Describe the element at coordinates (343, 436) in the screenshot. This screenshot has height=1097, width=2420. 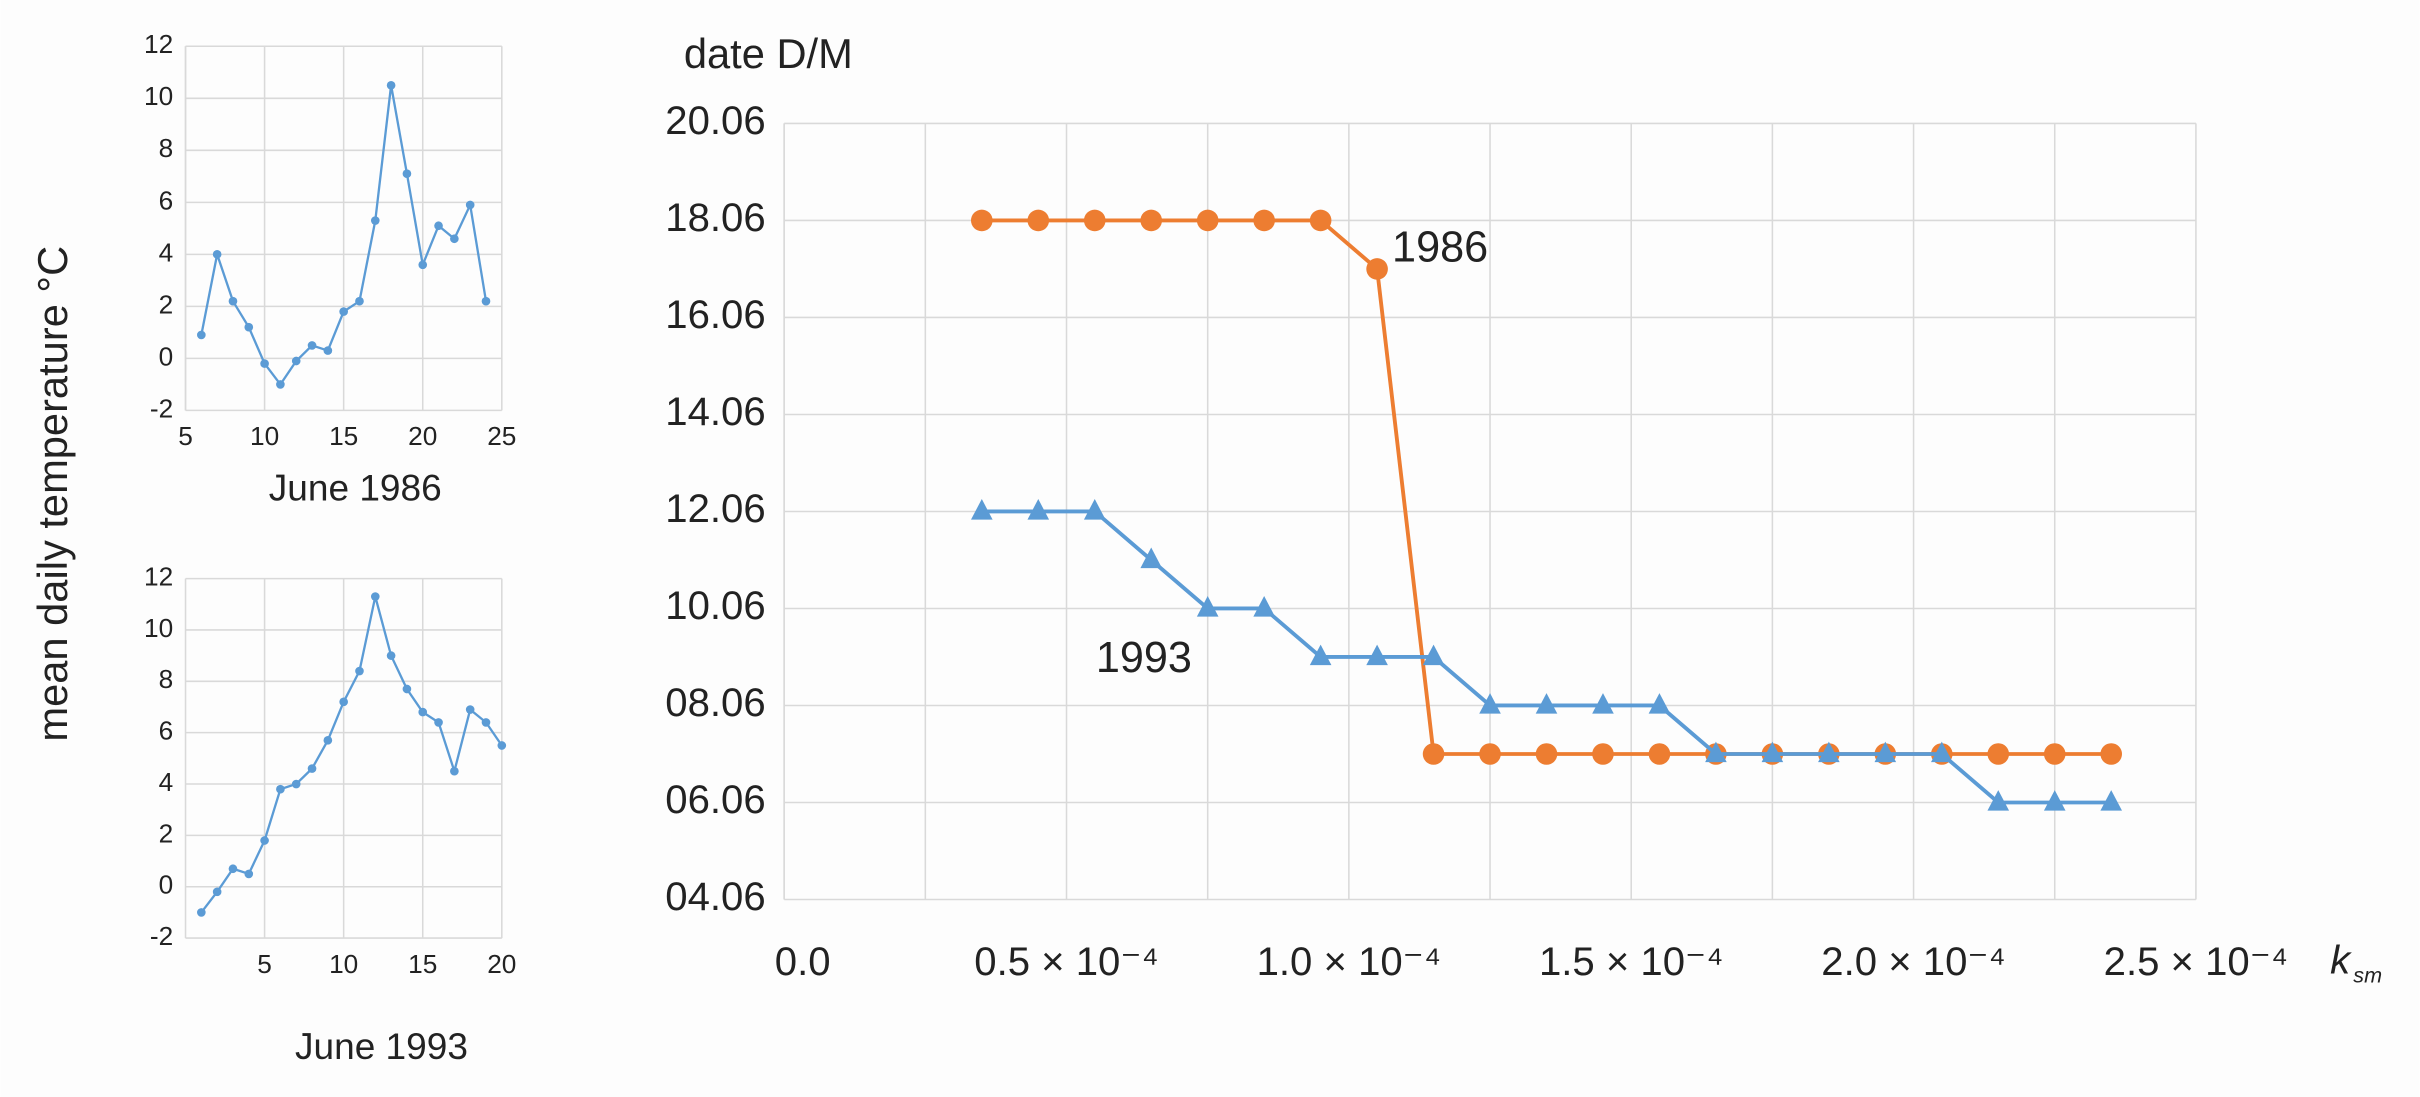
I see `x-tick-label: 15` at that location.